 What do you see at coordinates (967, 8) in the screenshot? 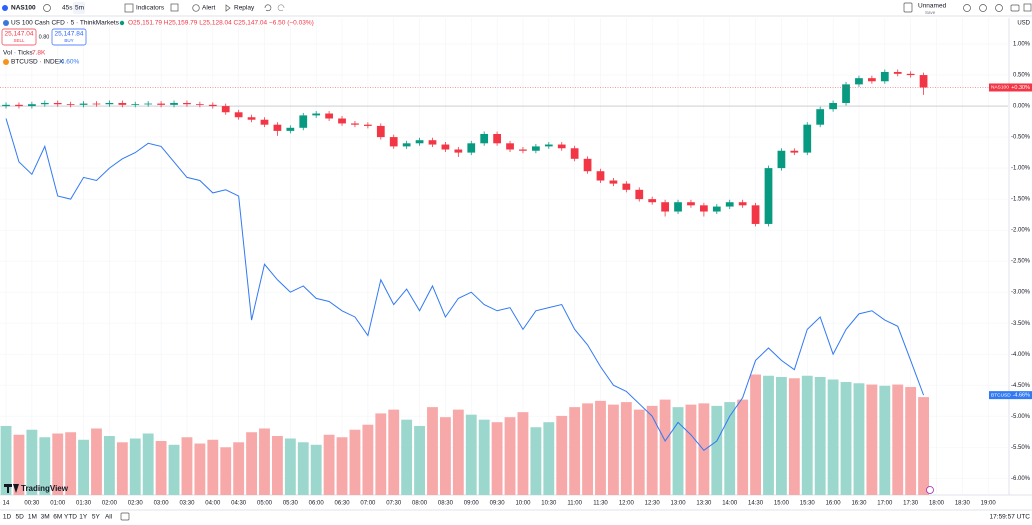
I see `search-icon` at bounding box center [967, 8].